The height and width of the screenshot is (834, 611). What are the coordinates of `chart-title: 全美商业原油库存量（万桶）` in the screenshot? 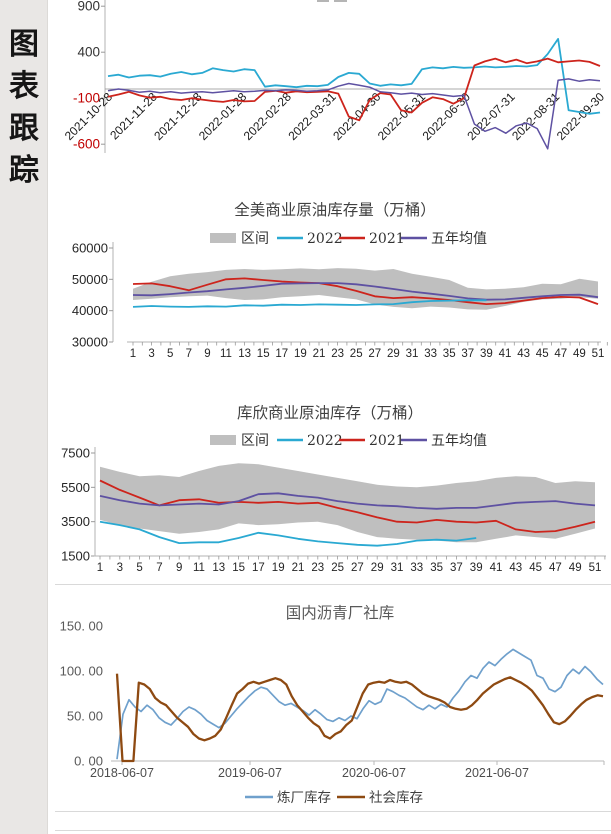 It's located at (335, 210).